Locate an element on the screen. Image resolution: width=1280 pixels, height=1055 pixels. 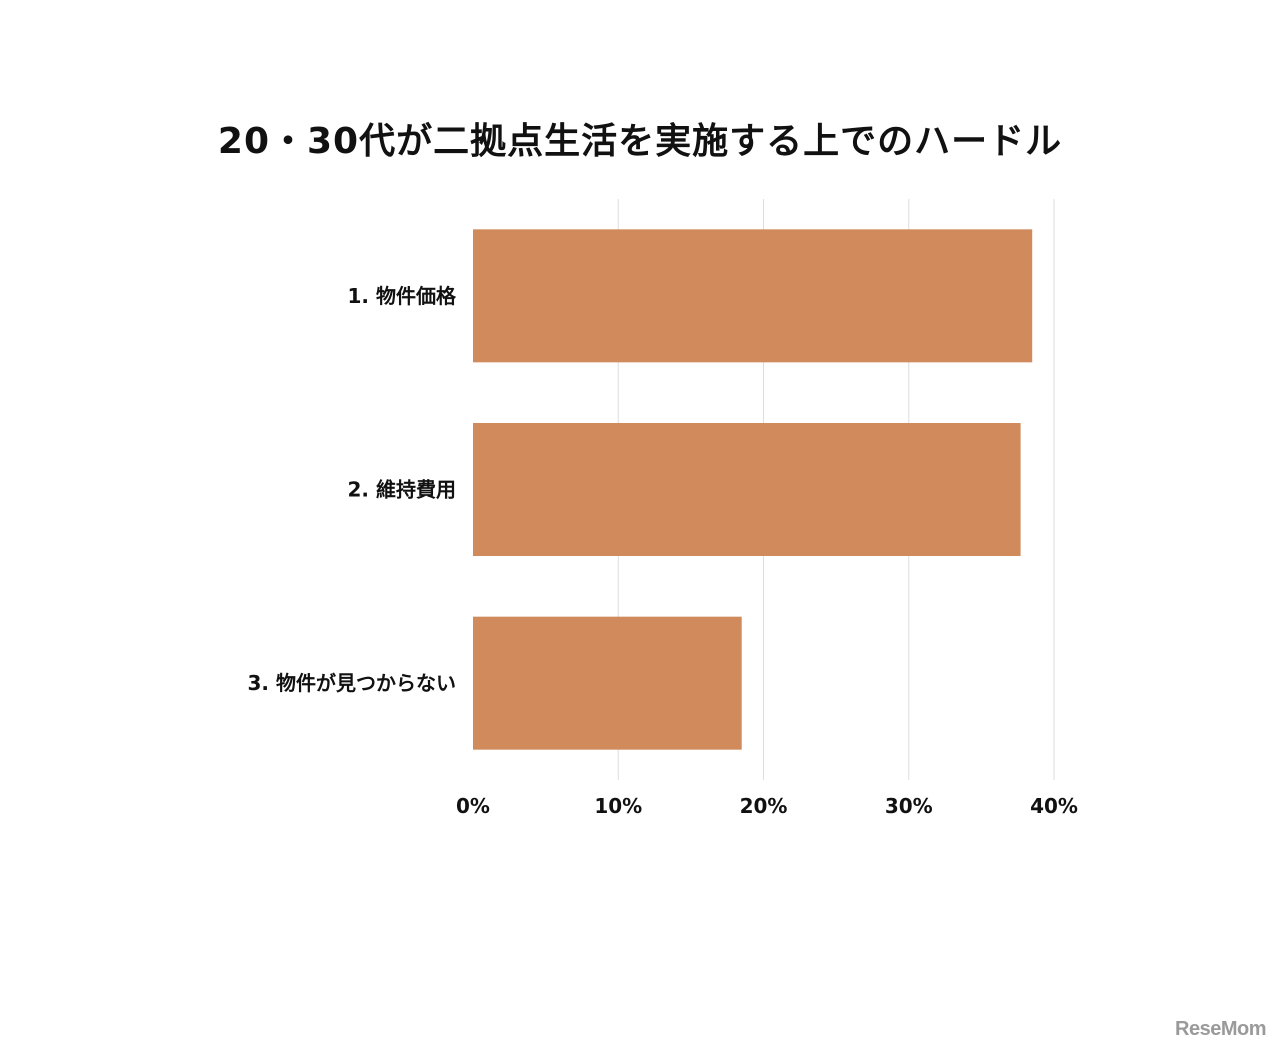
x-tick-label: 0% is located at coordinates (473, 806).